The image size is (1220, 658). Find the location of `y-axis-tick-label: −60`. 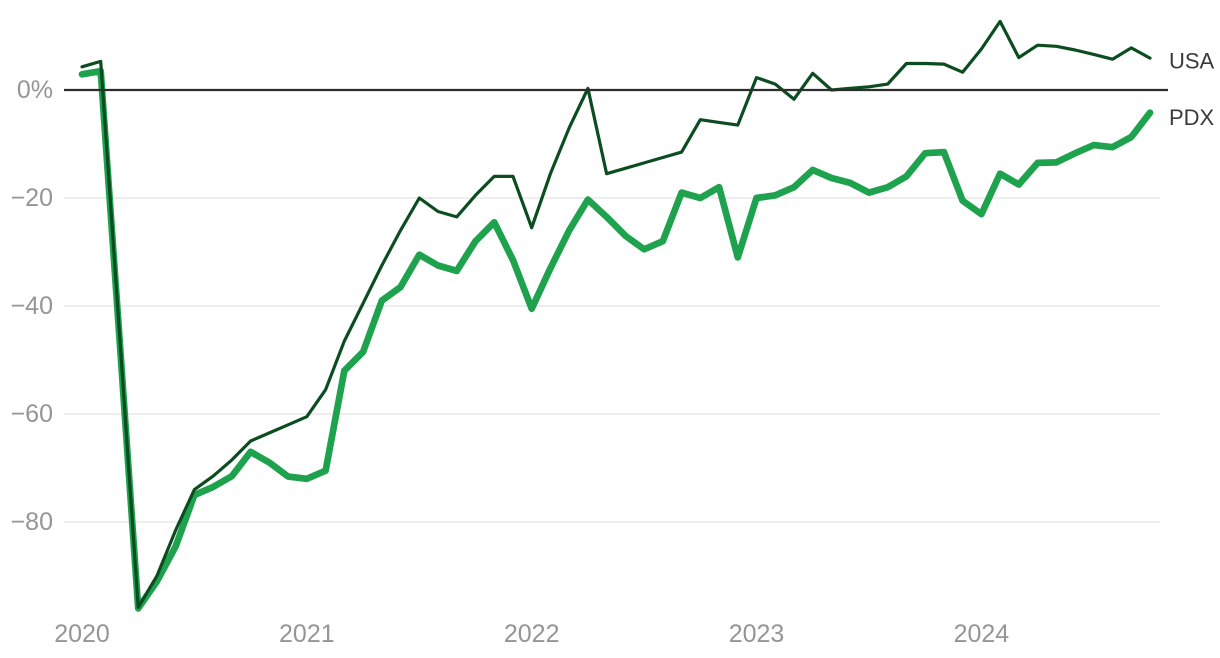

y-axis-tick-label: −60 is located at coordinates (32, 414).